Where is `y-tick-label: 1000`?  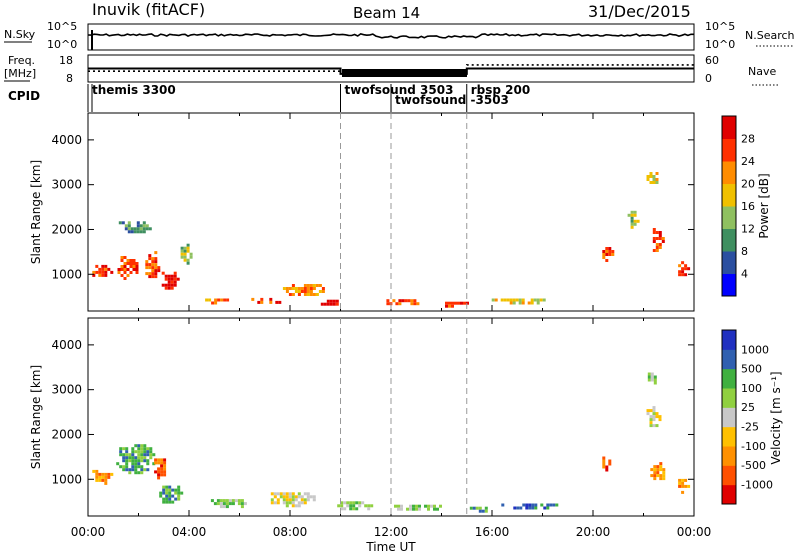 y-tick-label: 1000 is located at coordinates (66, 479).